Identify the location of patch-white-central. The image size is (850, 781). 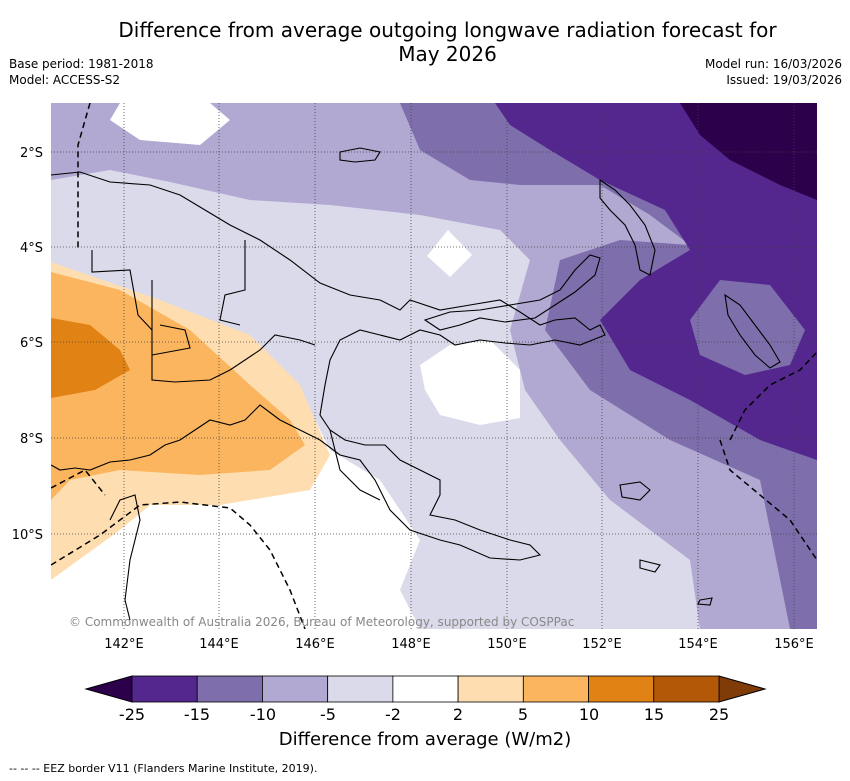
(470, 382).